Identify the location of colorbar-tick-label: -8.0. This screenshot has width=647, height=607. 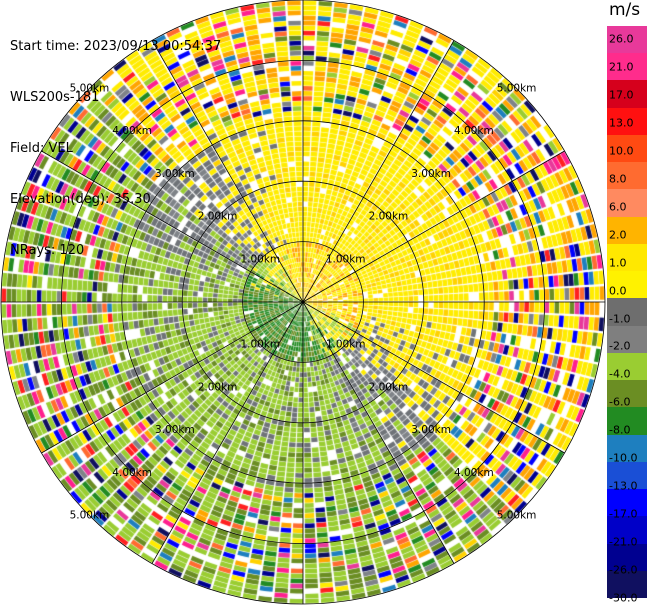
(620, 430).